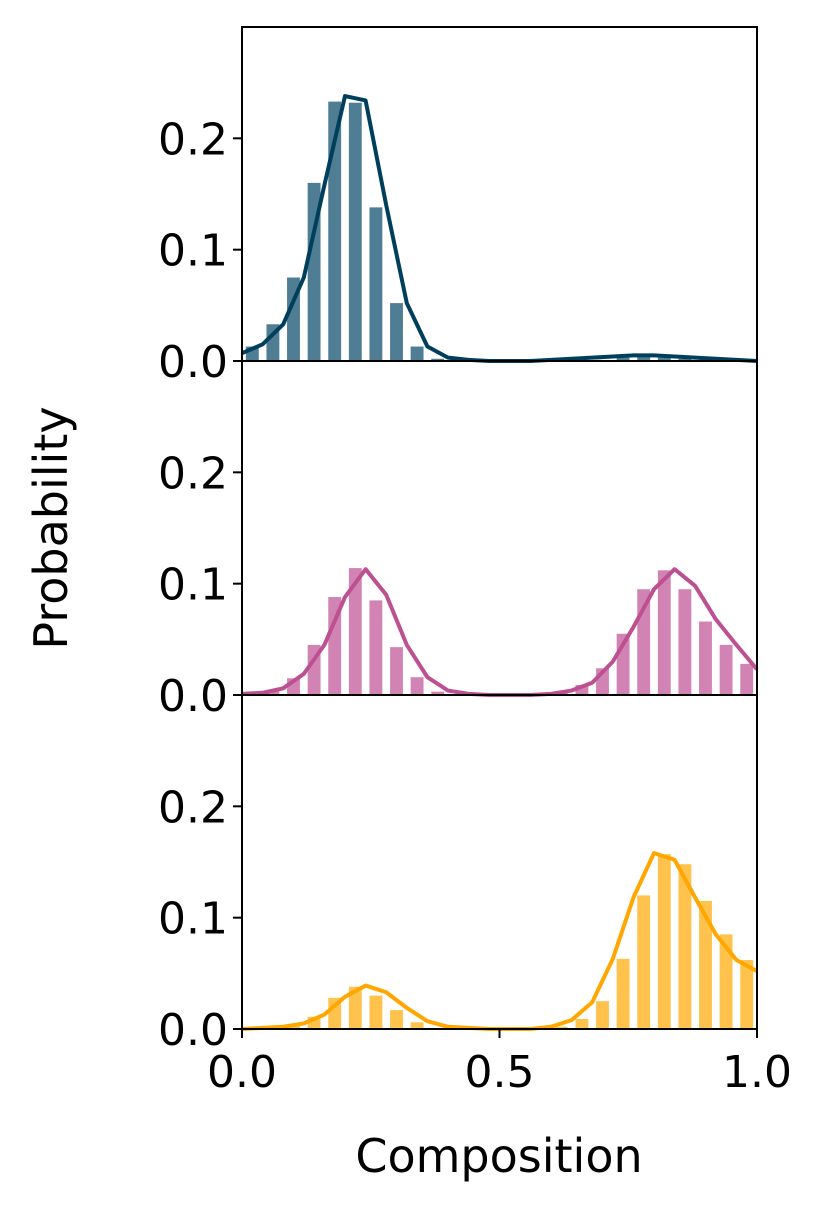 The height and width of the screenshot is (1211, 831). I want to click on y-tick-labels: 0.0 0.1 0.2 0.0 0.1 0.2 0.0 0.1 0.2, so click(200, 585).